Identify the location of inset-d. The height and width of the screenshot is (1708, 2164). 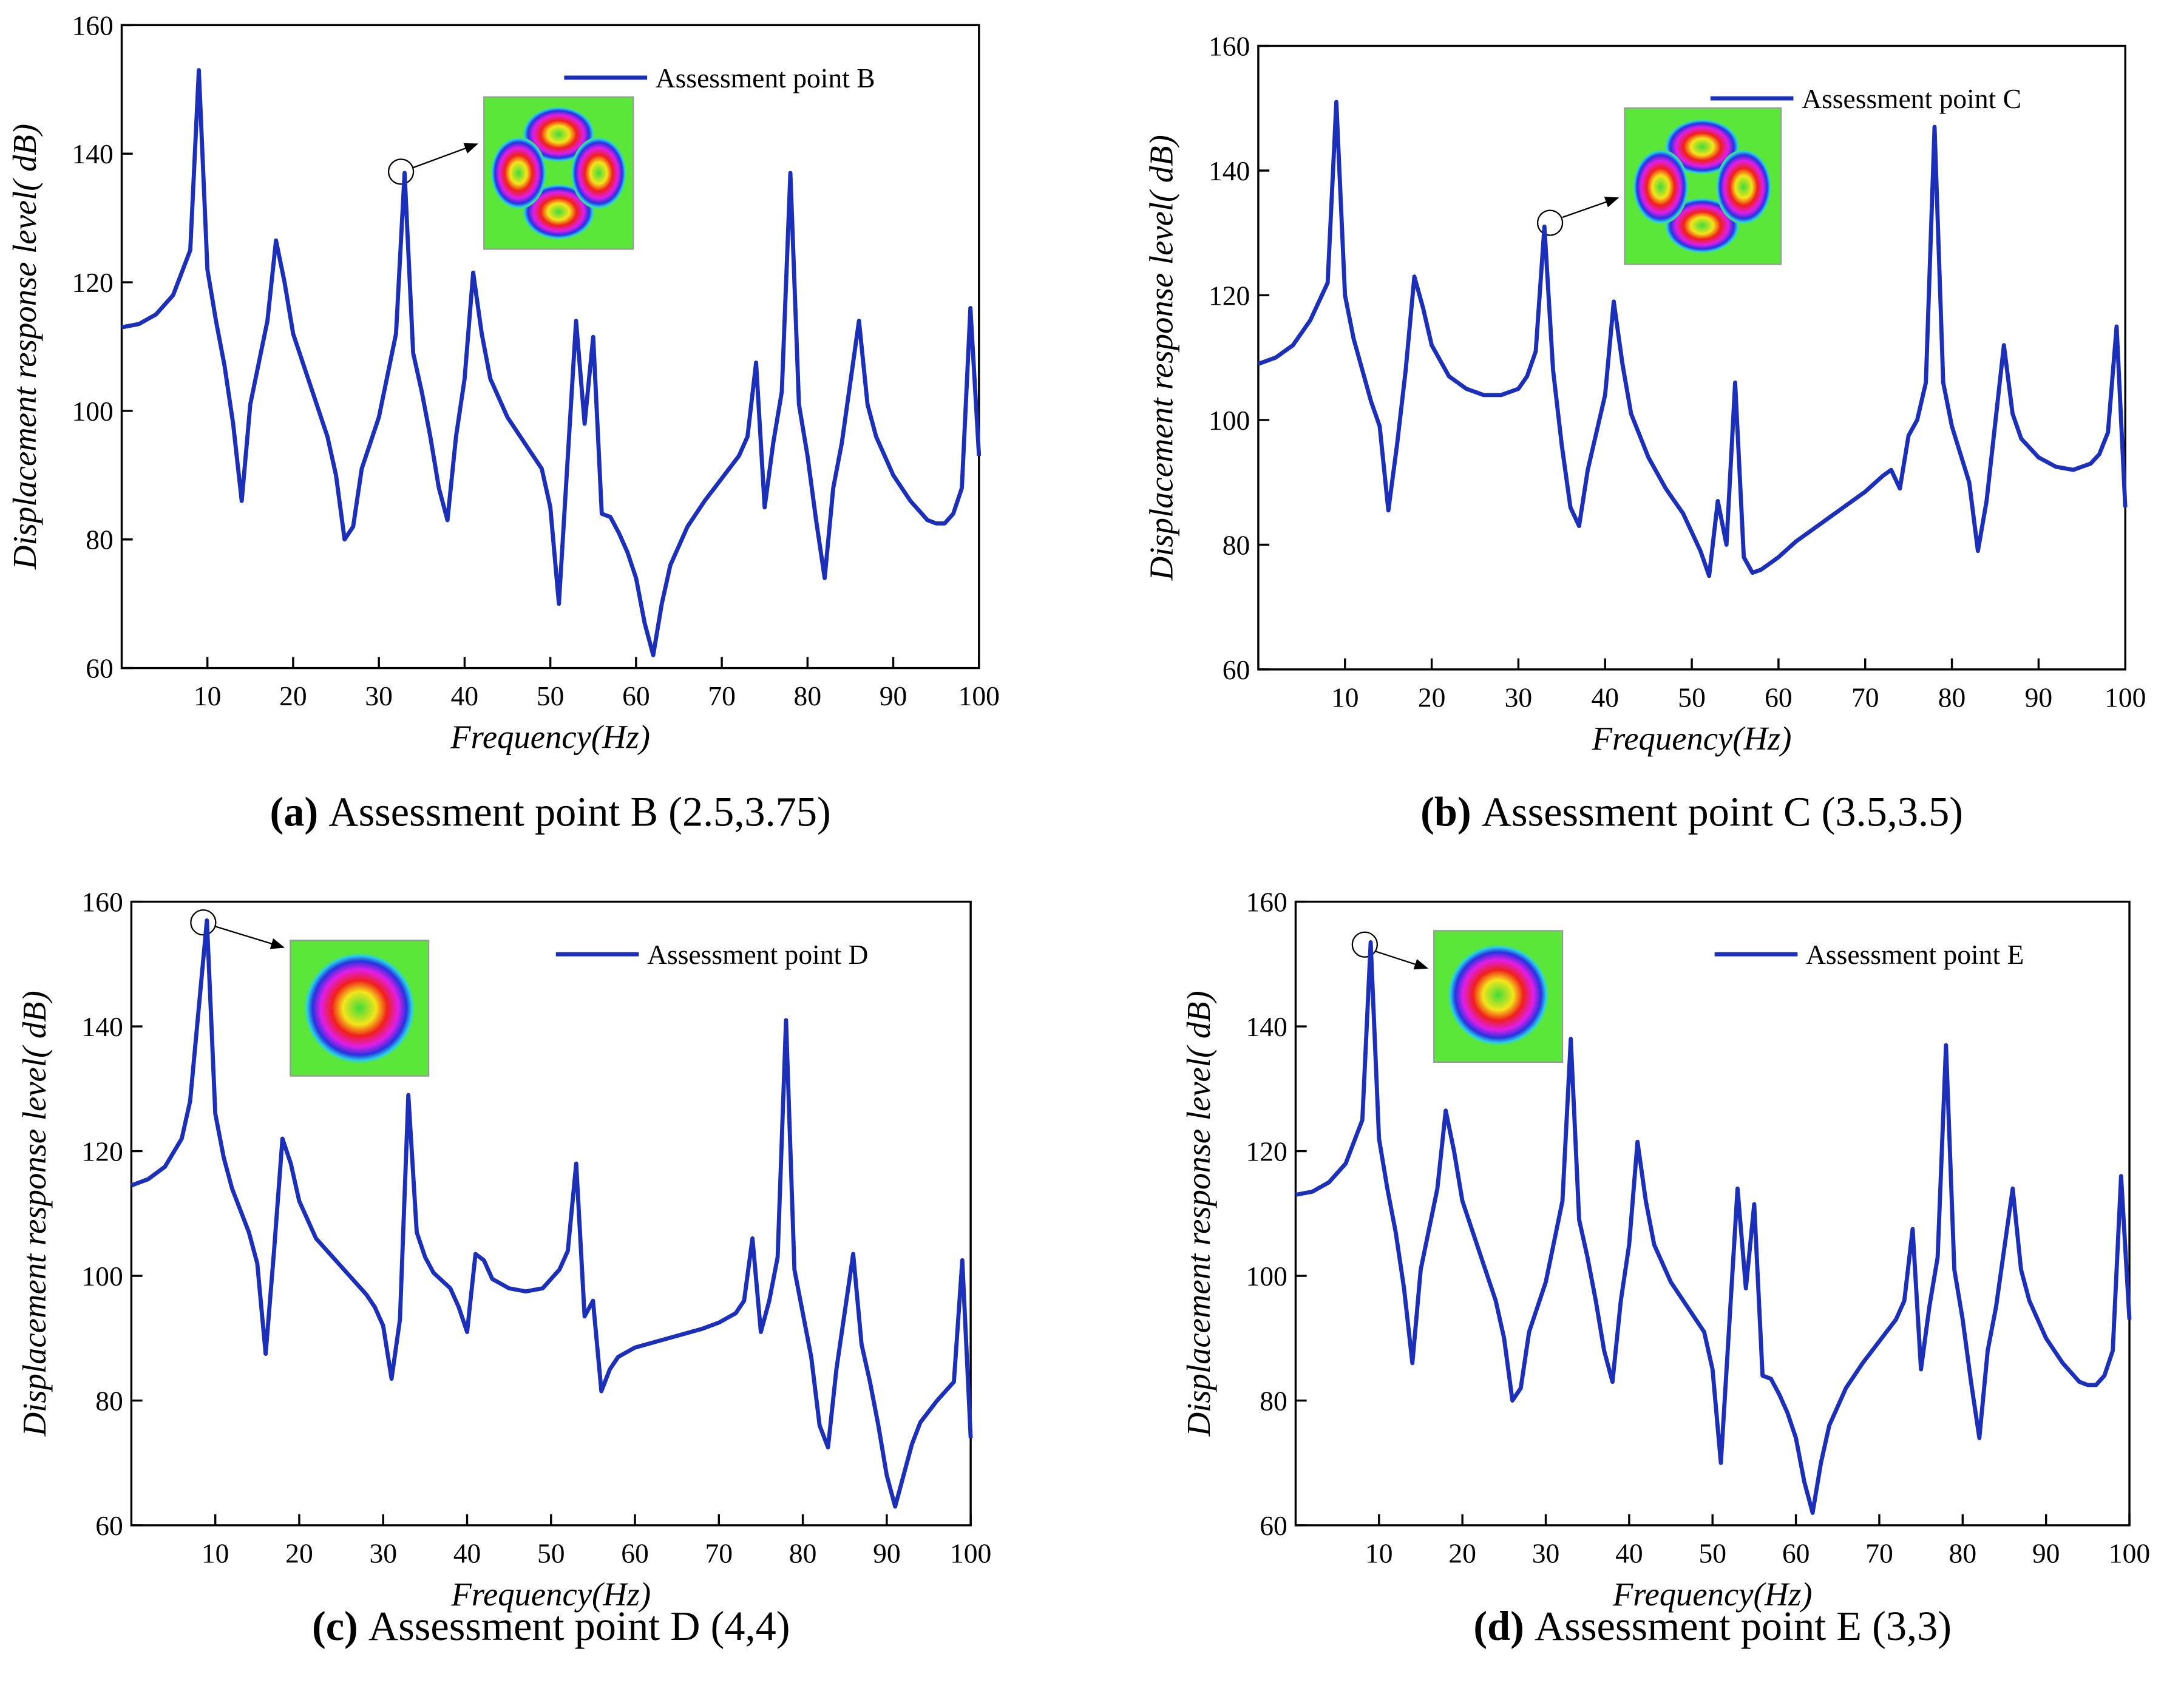
(1457, 996).